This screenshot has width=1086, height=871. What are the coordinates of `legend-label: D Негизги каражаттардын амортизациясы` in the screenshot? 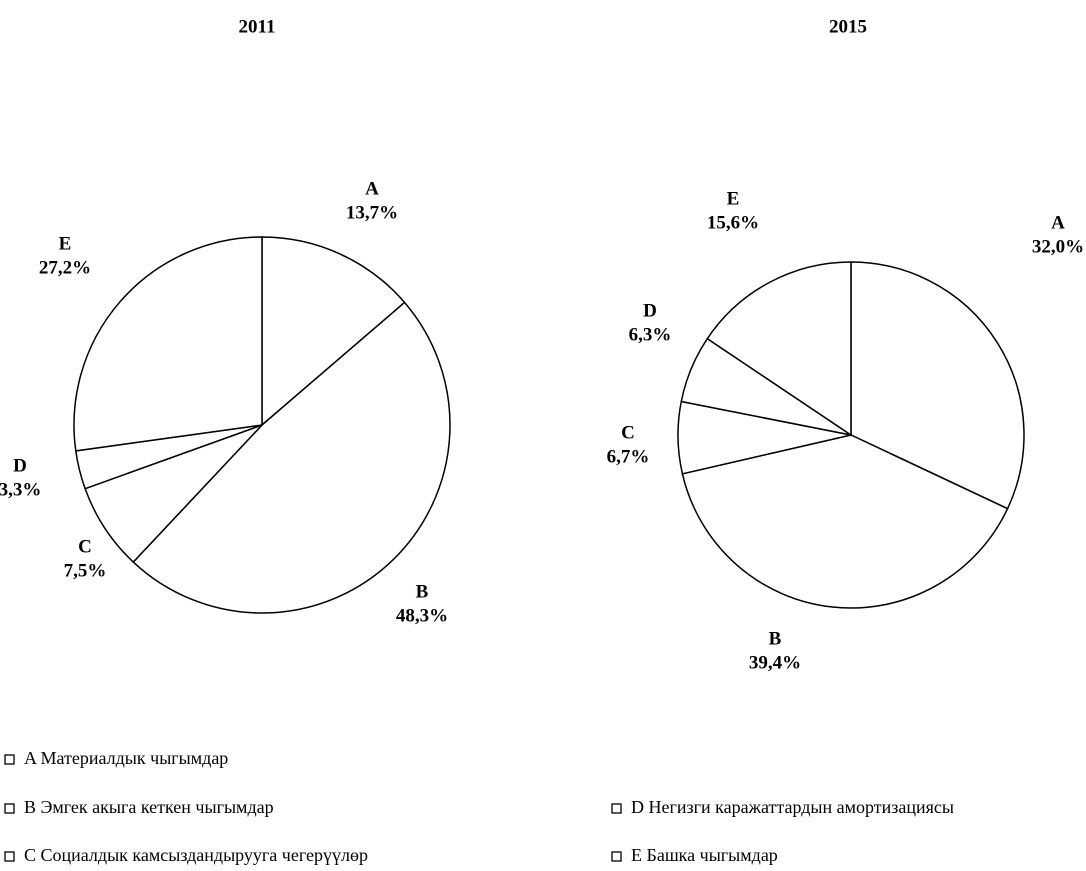 It's located at (792, 807).